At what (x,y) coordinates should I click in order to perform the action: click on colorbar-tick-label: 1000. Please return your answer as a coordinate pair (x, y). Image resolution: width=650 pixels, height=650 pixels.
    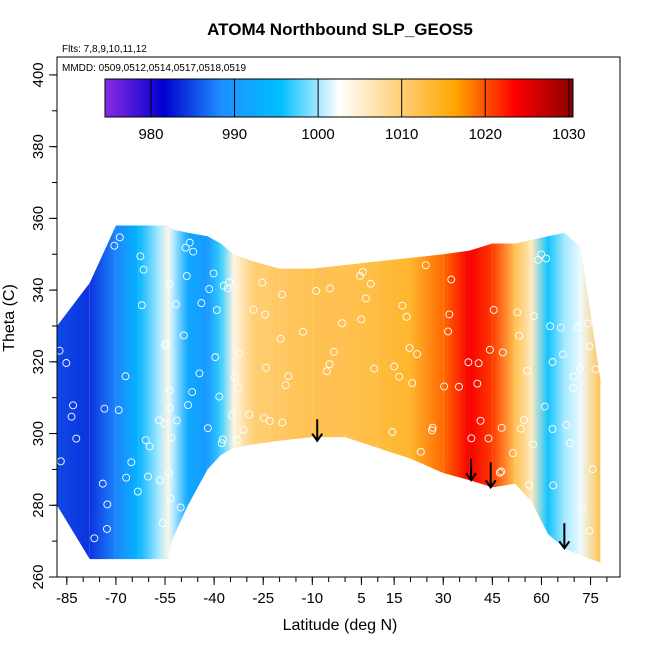
    Looking at the image, I should click on (317, 134).